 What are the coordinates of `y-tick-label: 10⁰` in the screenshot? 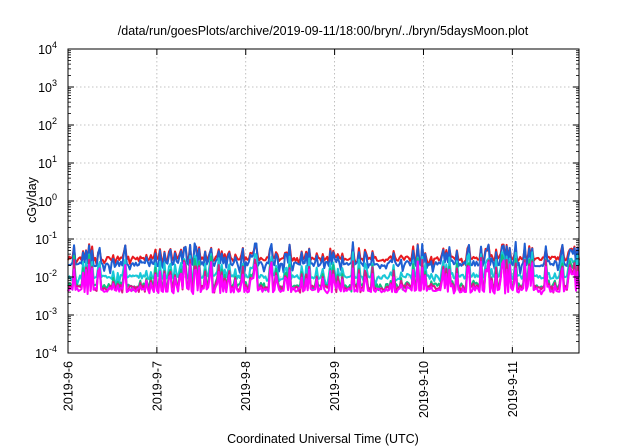 It's located at (47, 200).